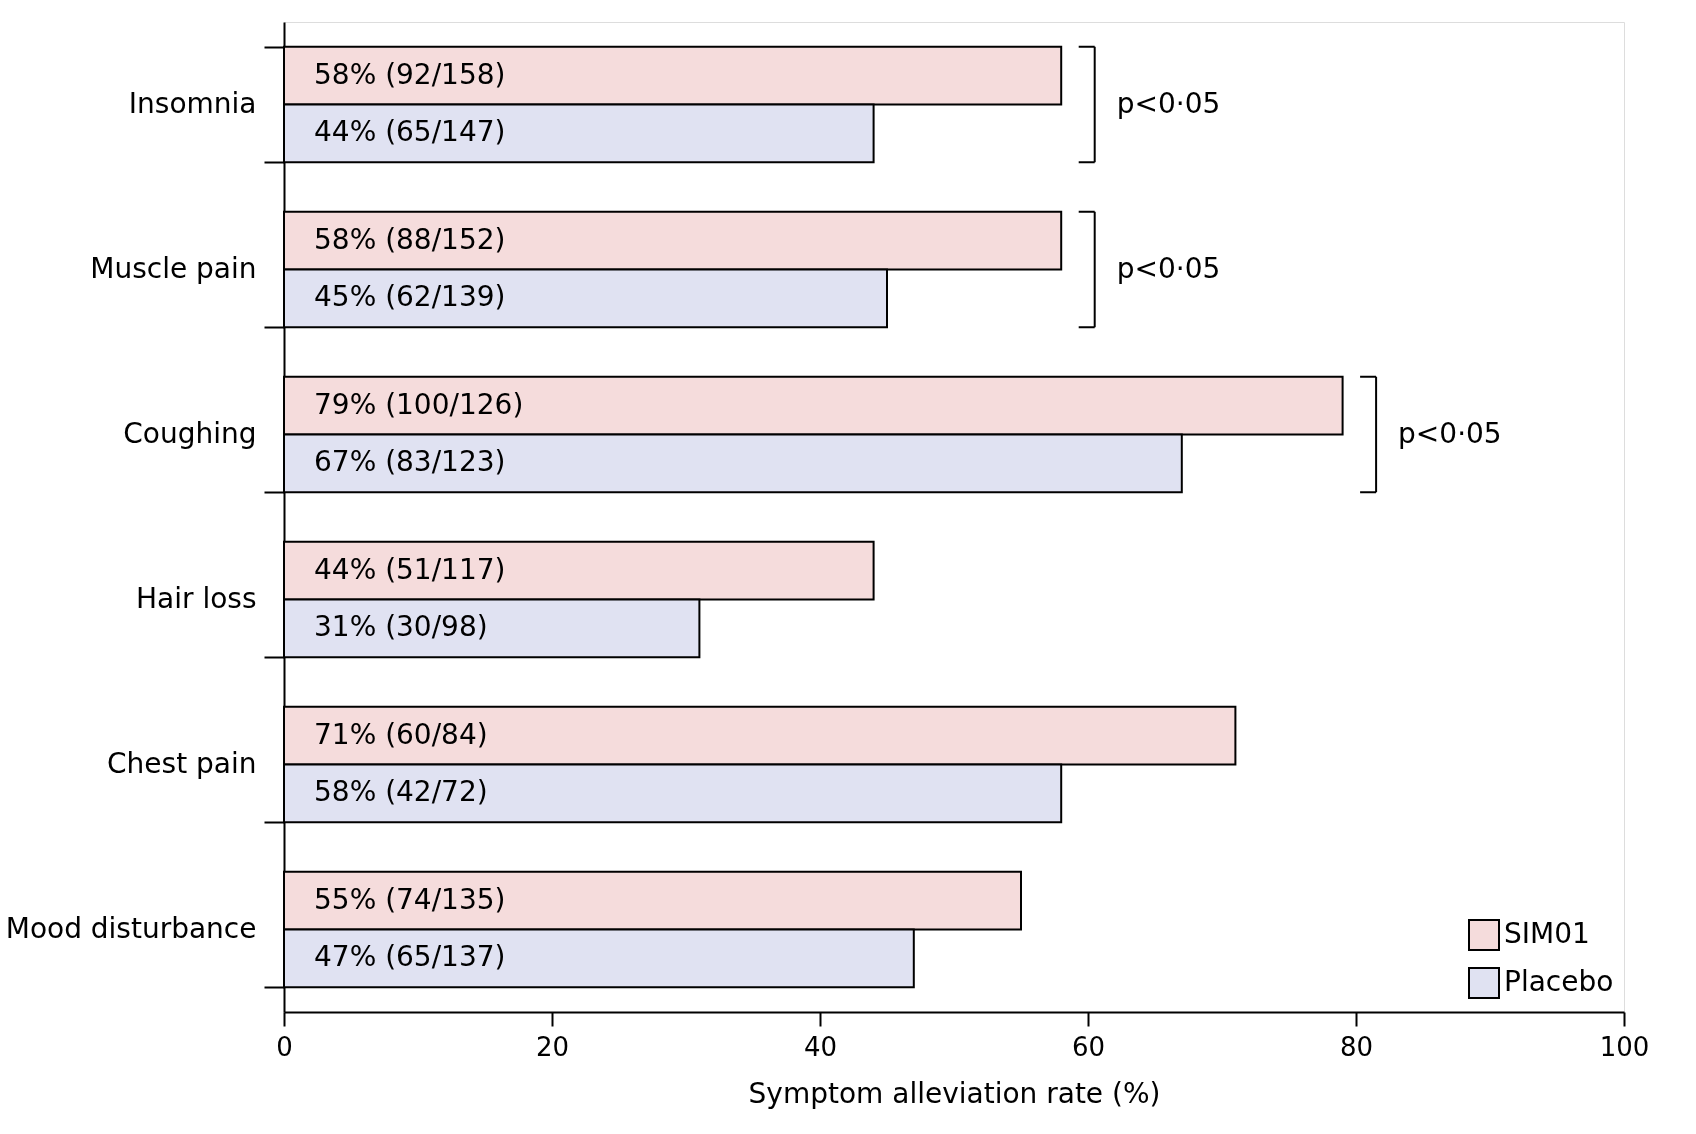  What do you see at coordinates (284, 1046) in the screenshot?
I see `x-tick-label: 0` at bounding box center [284, 1046].